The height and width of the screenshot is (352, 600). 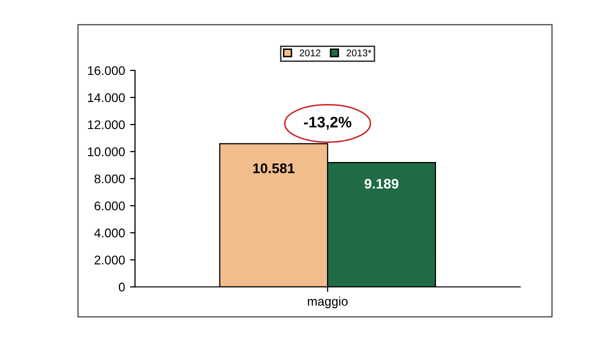 I want to click on y-tick-label: 12.000, so click(x=106, y=125).